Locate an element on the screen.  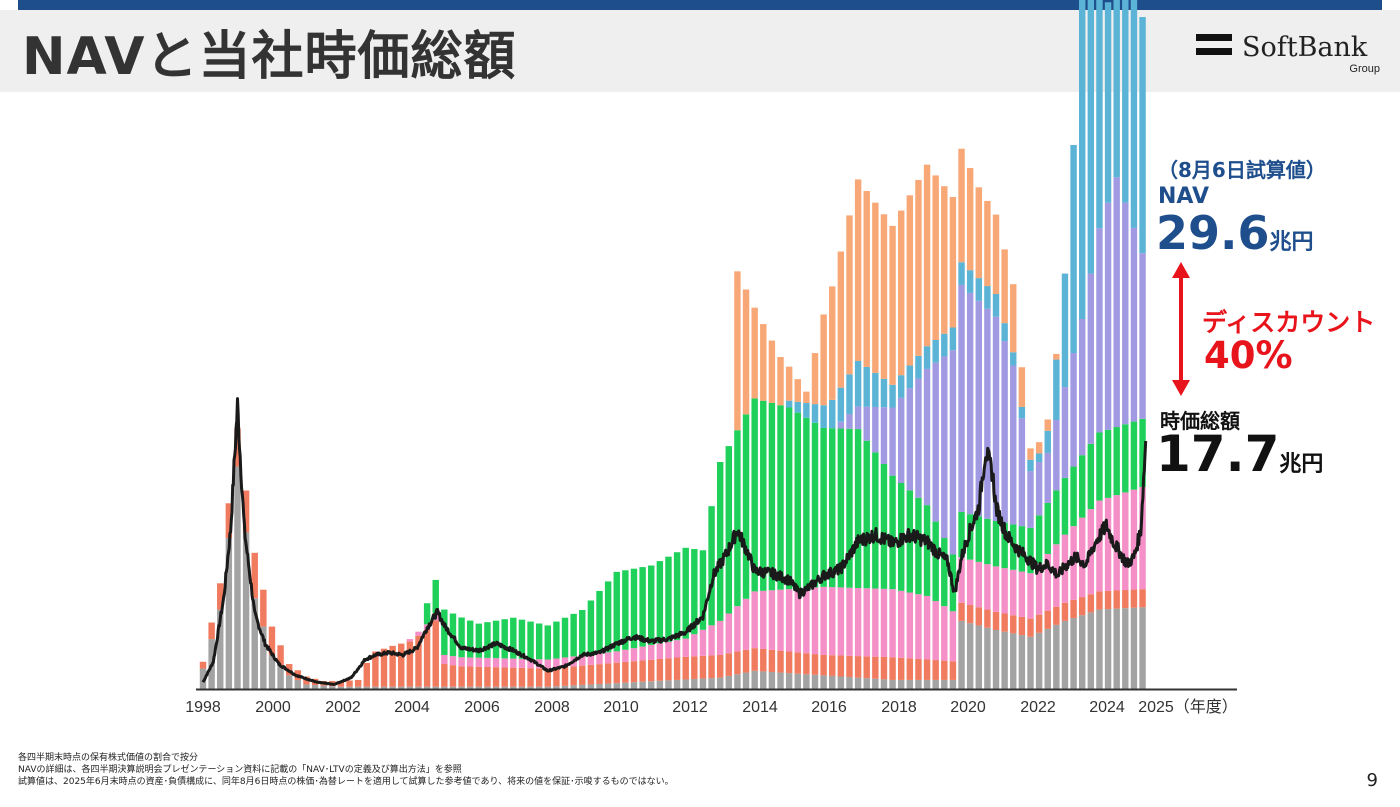
x-tick-label: 2002 is located at coordinates (343, 707).